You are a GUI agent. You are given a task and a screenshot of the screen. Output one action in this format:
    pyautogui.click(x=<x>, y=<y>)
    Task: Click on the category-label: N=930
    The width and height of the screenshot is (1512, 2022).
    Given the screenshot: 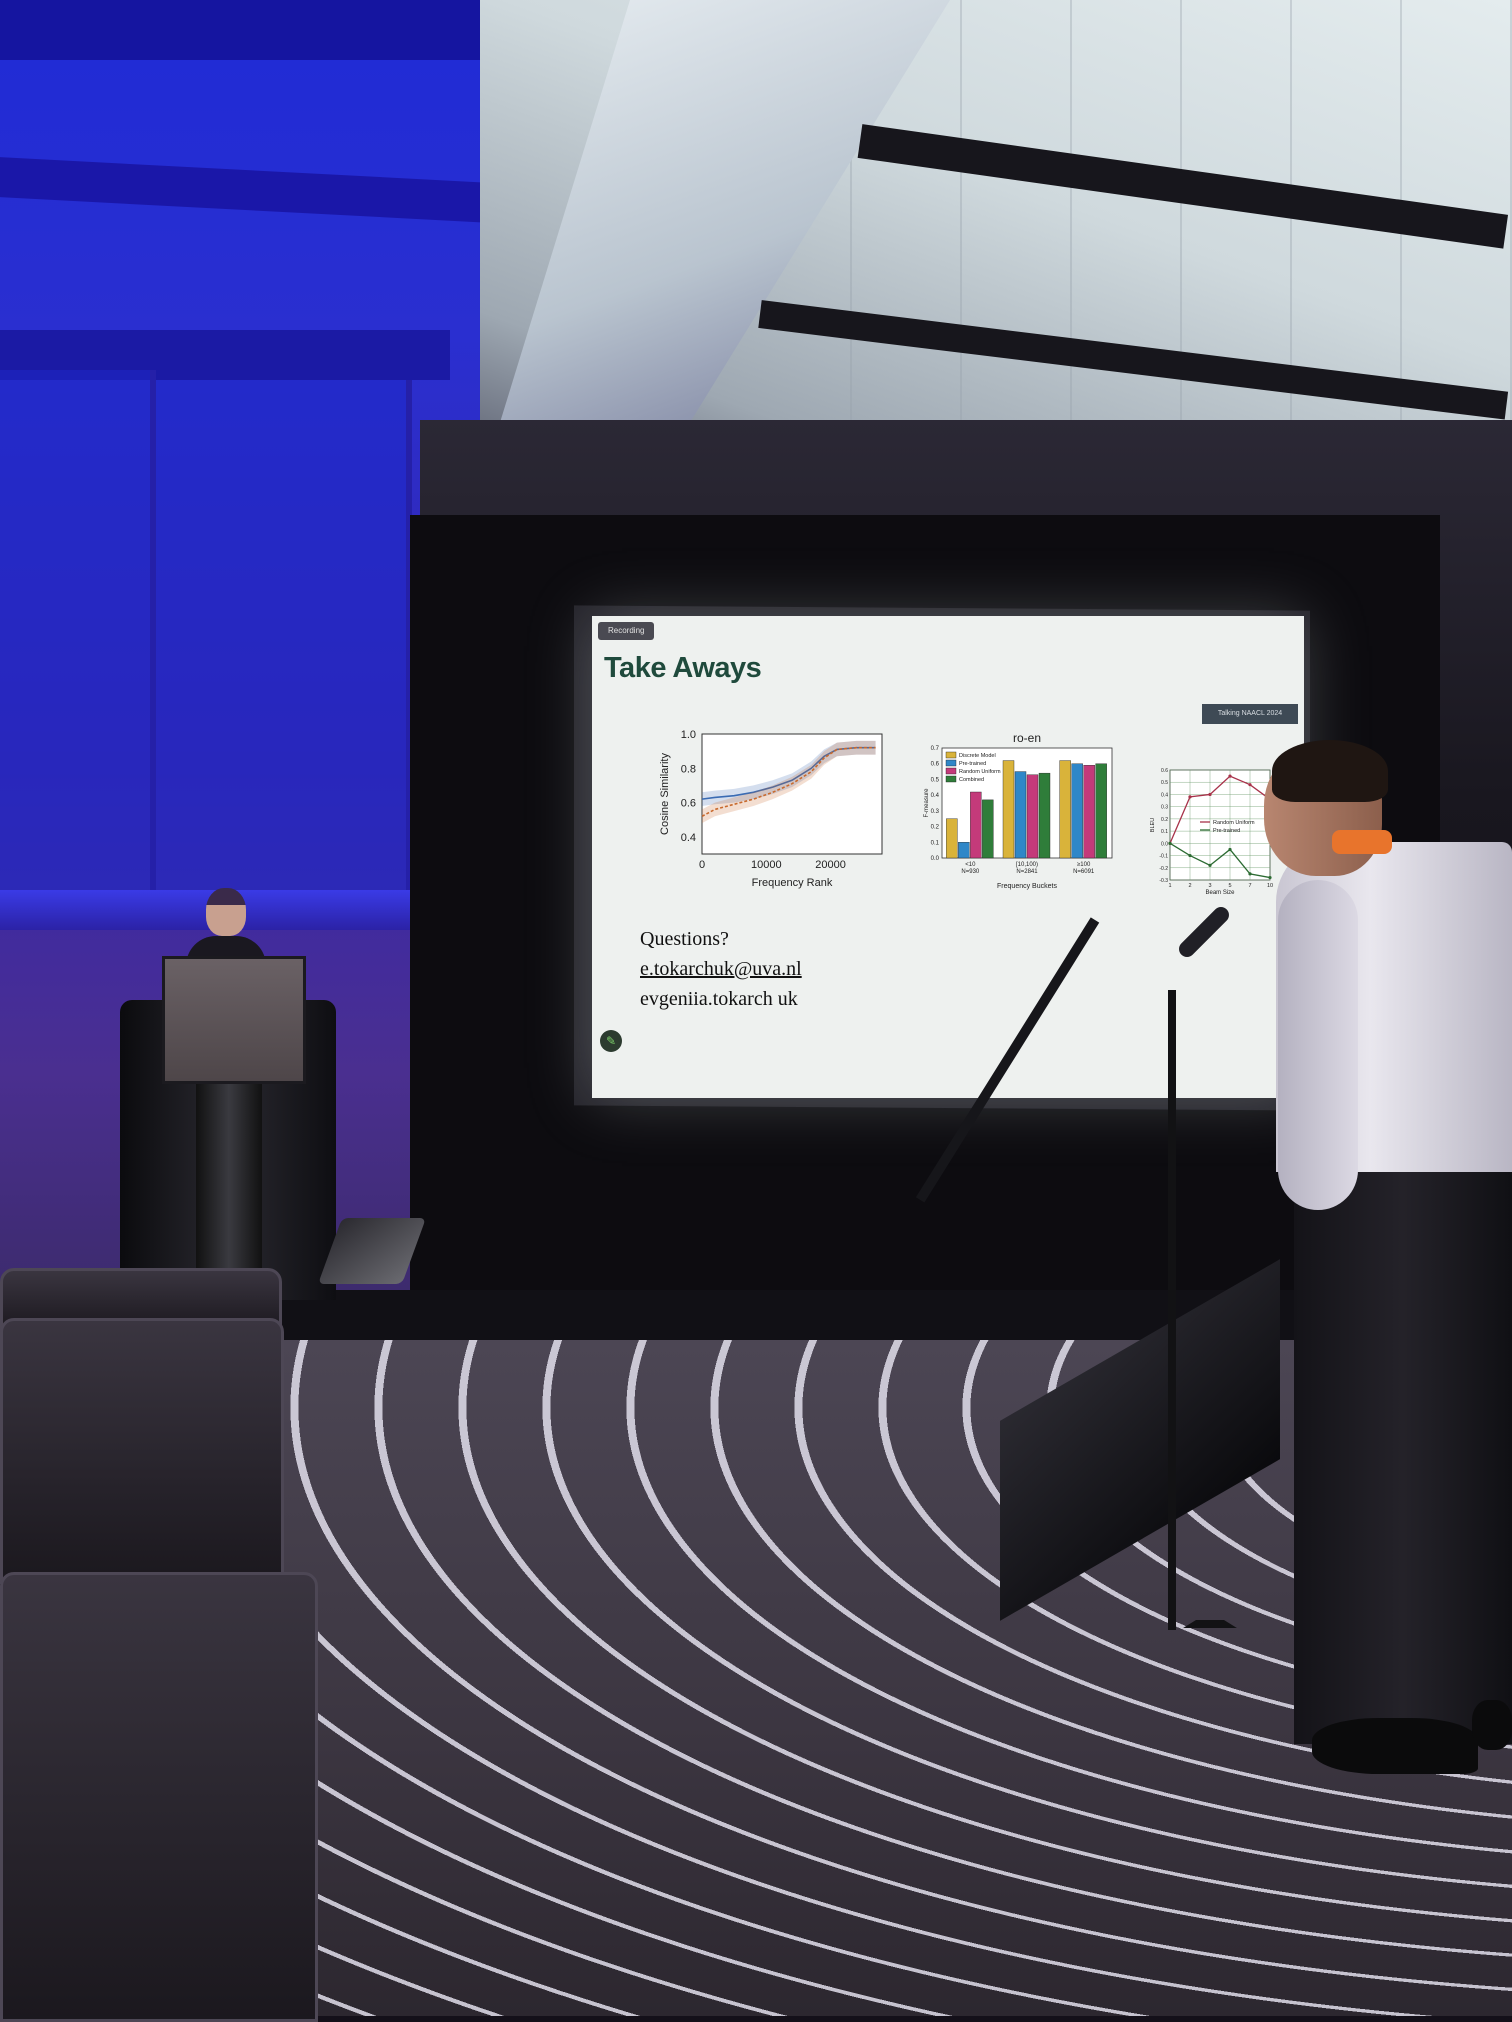 What is the action you would take?
    pyautogui.click(x=970, y=872)
    